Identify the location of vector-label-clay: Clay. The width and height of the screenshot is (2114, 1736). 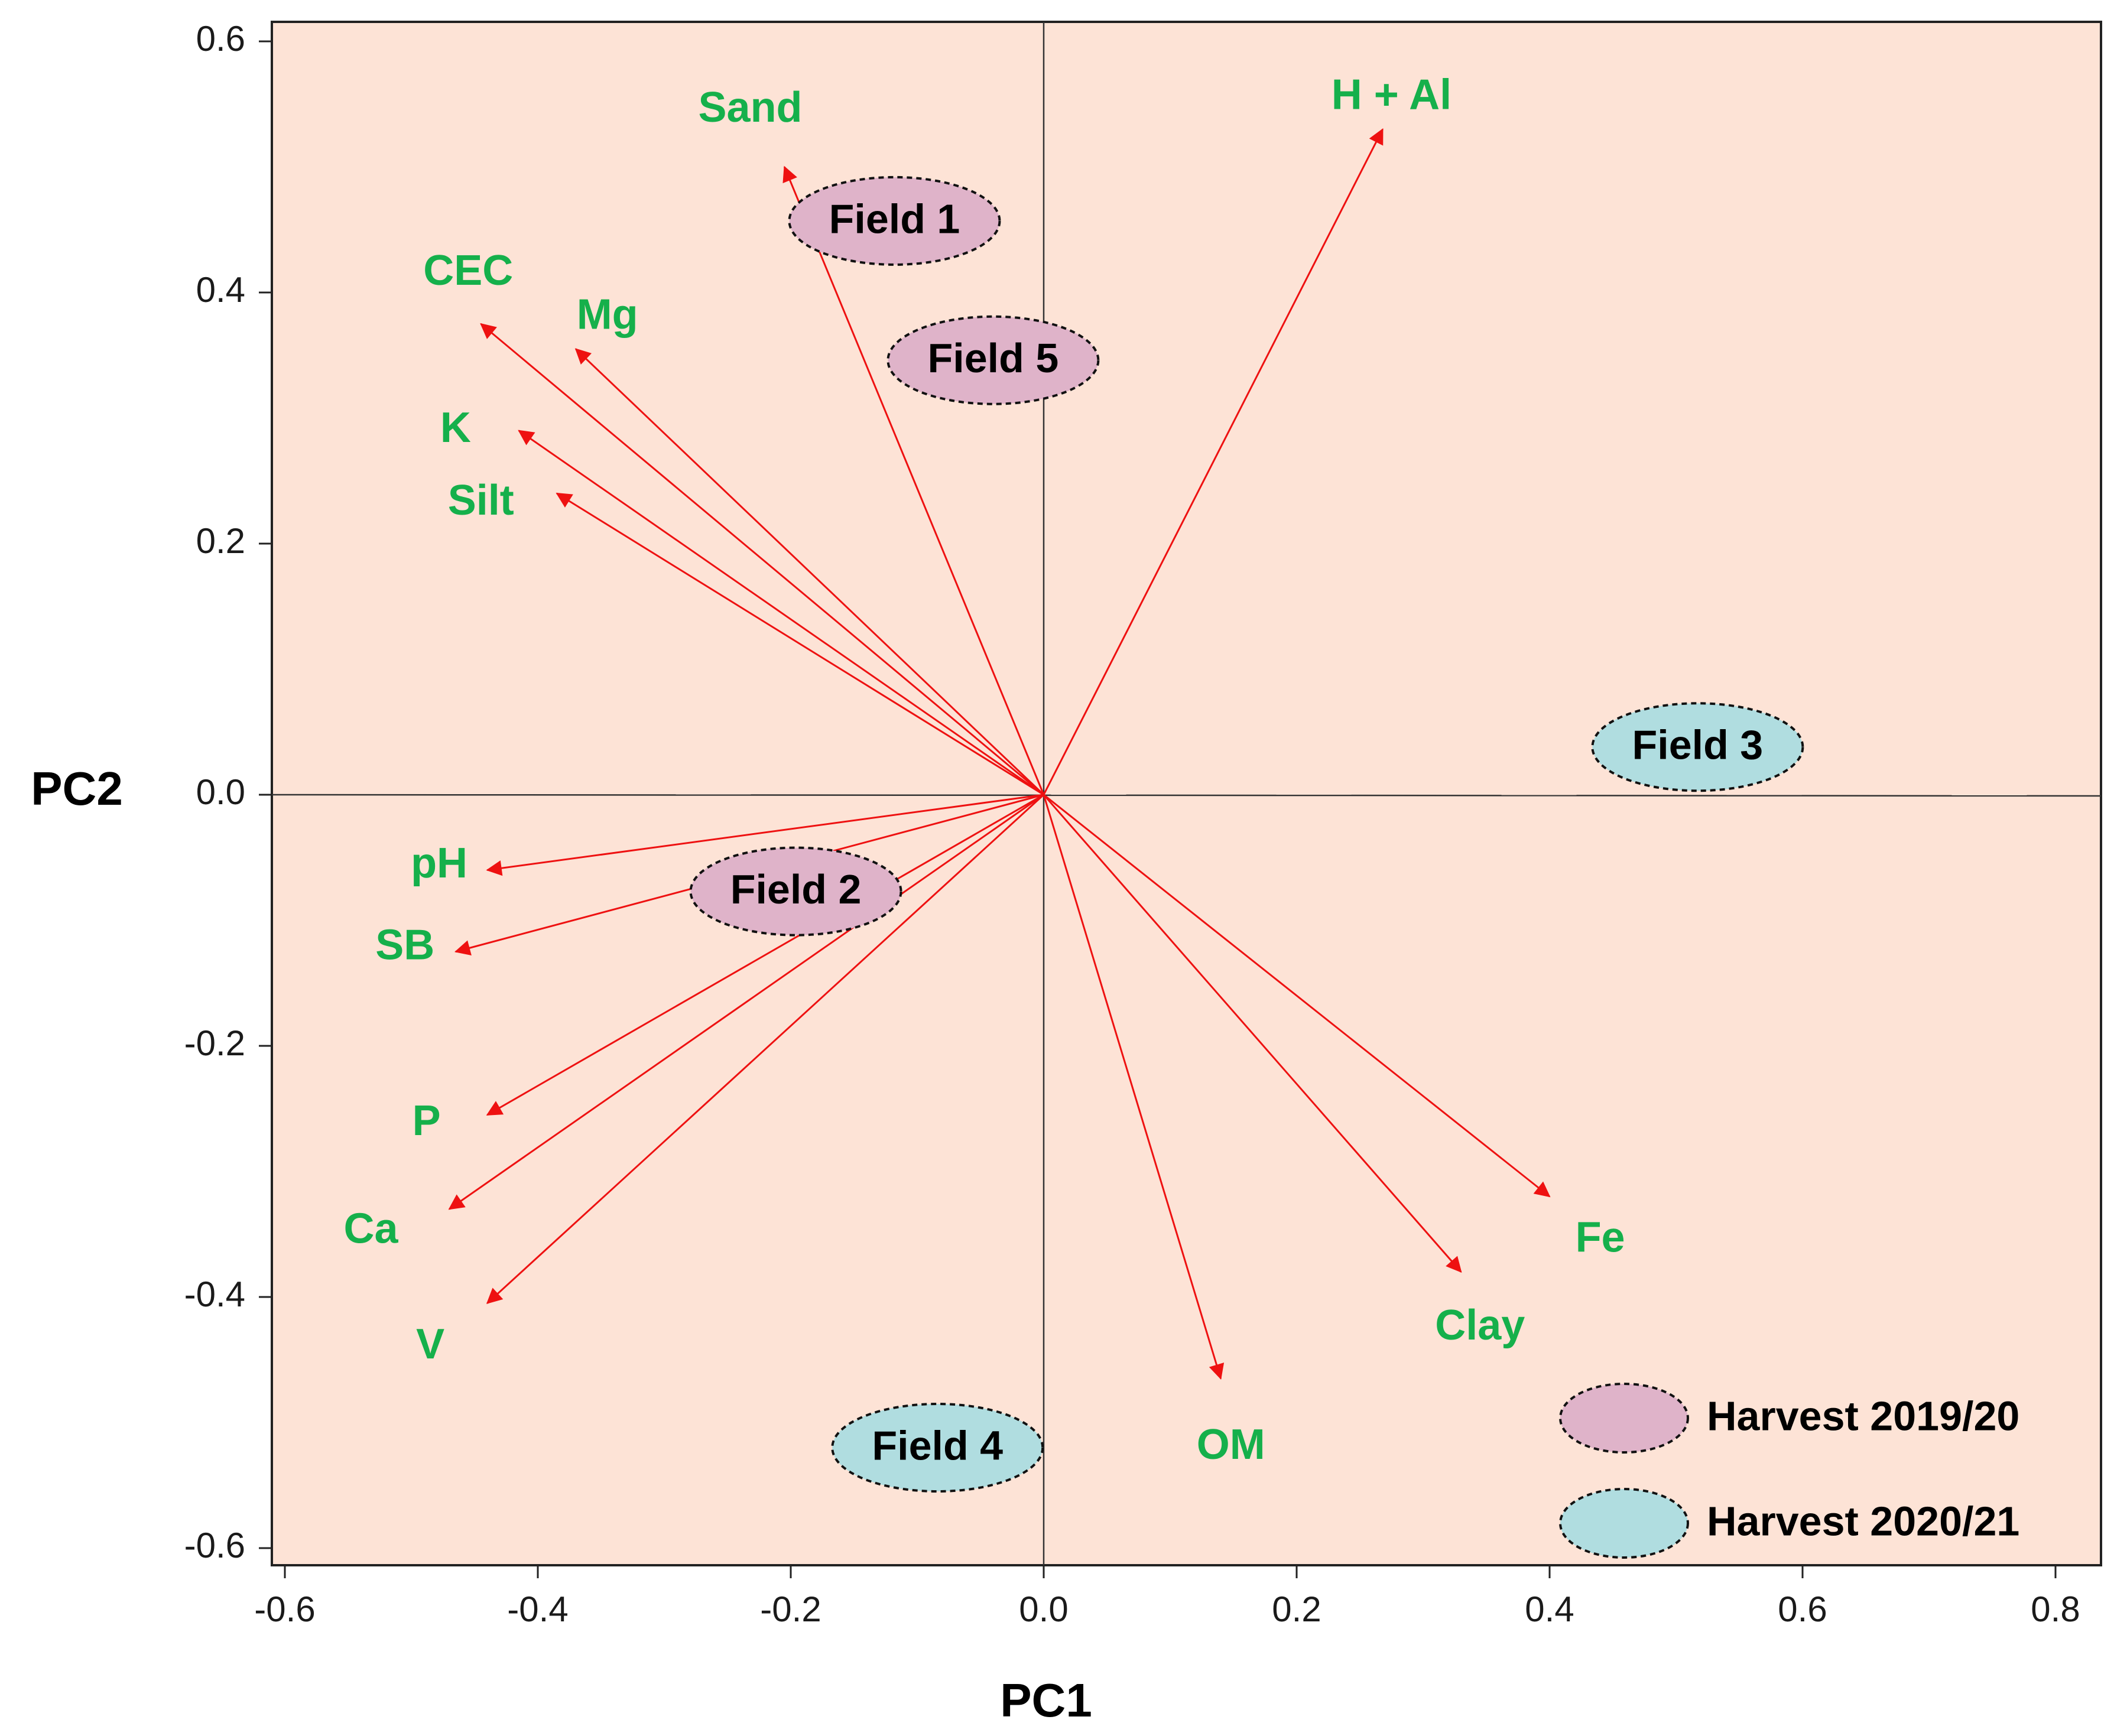
(1480, 1326).